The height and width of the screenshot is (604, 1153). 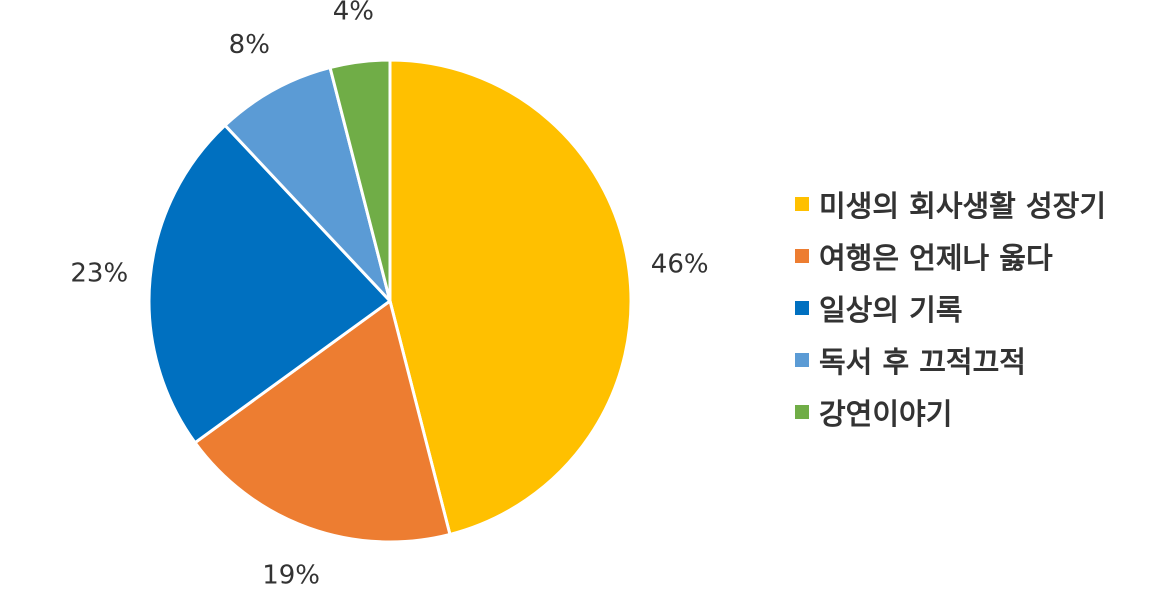 What do you see at coordinates (291, 576) in the screenshot?
I see `slice-label-1: 19%` at bounding box center [291, 576].